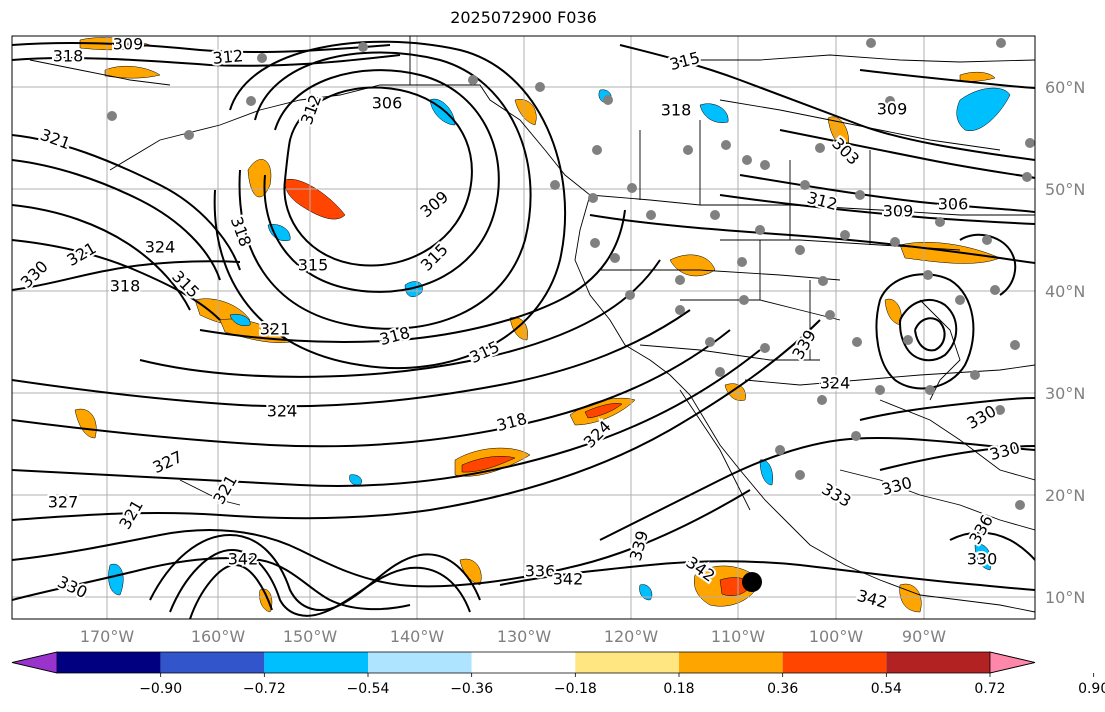 This screenshot has width=1105, height=712. I want to click on lon-label-110w: 110°W, so click(738, 636).